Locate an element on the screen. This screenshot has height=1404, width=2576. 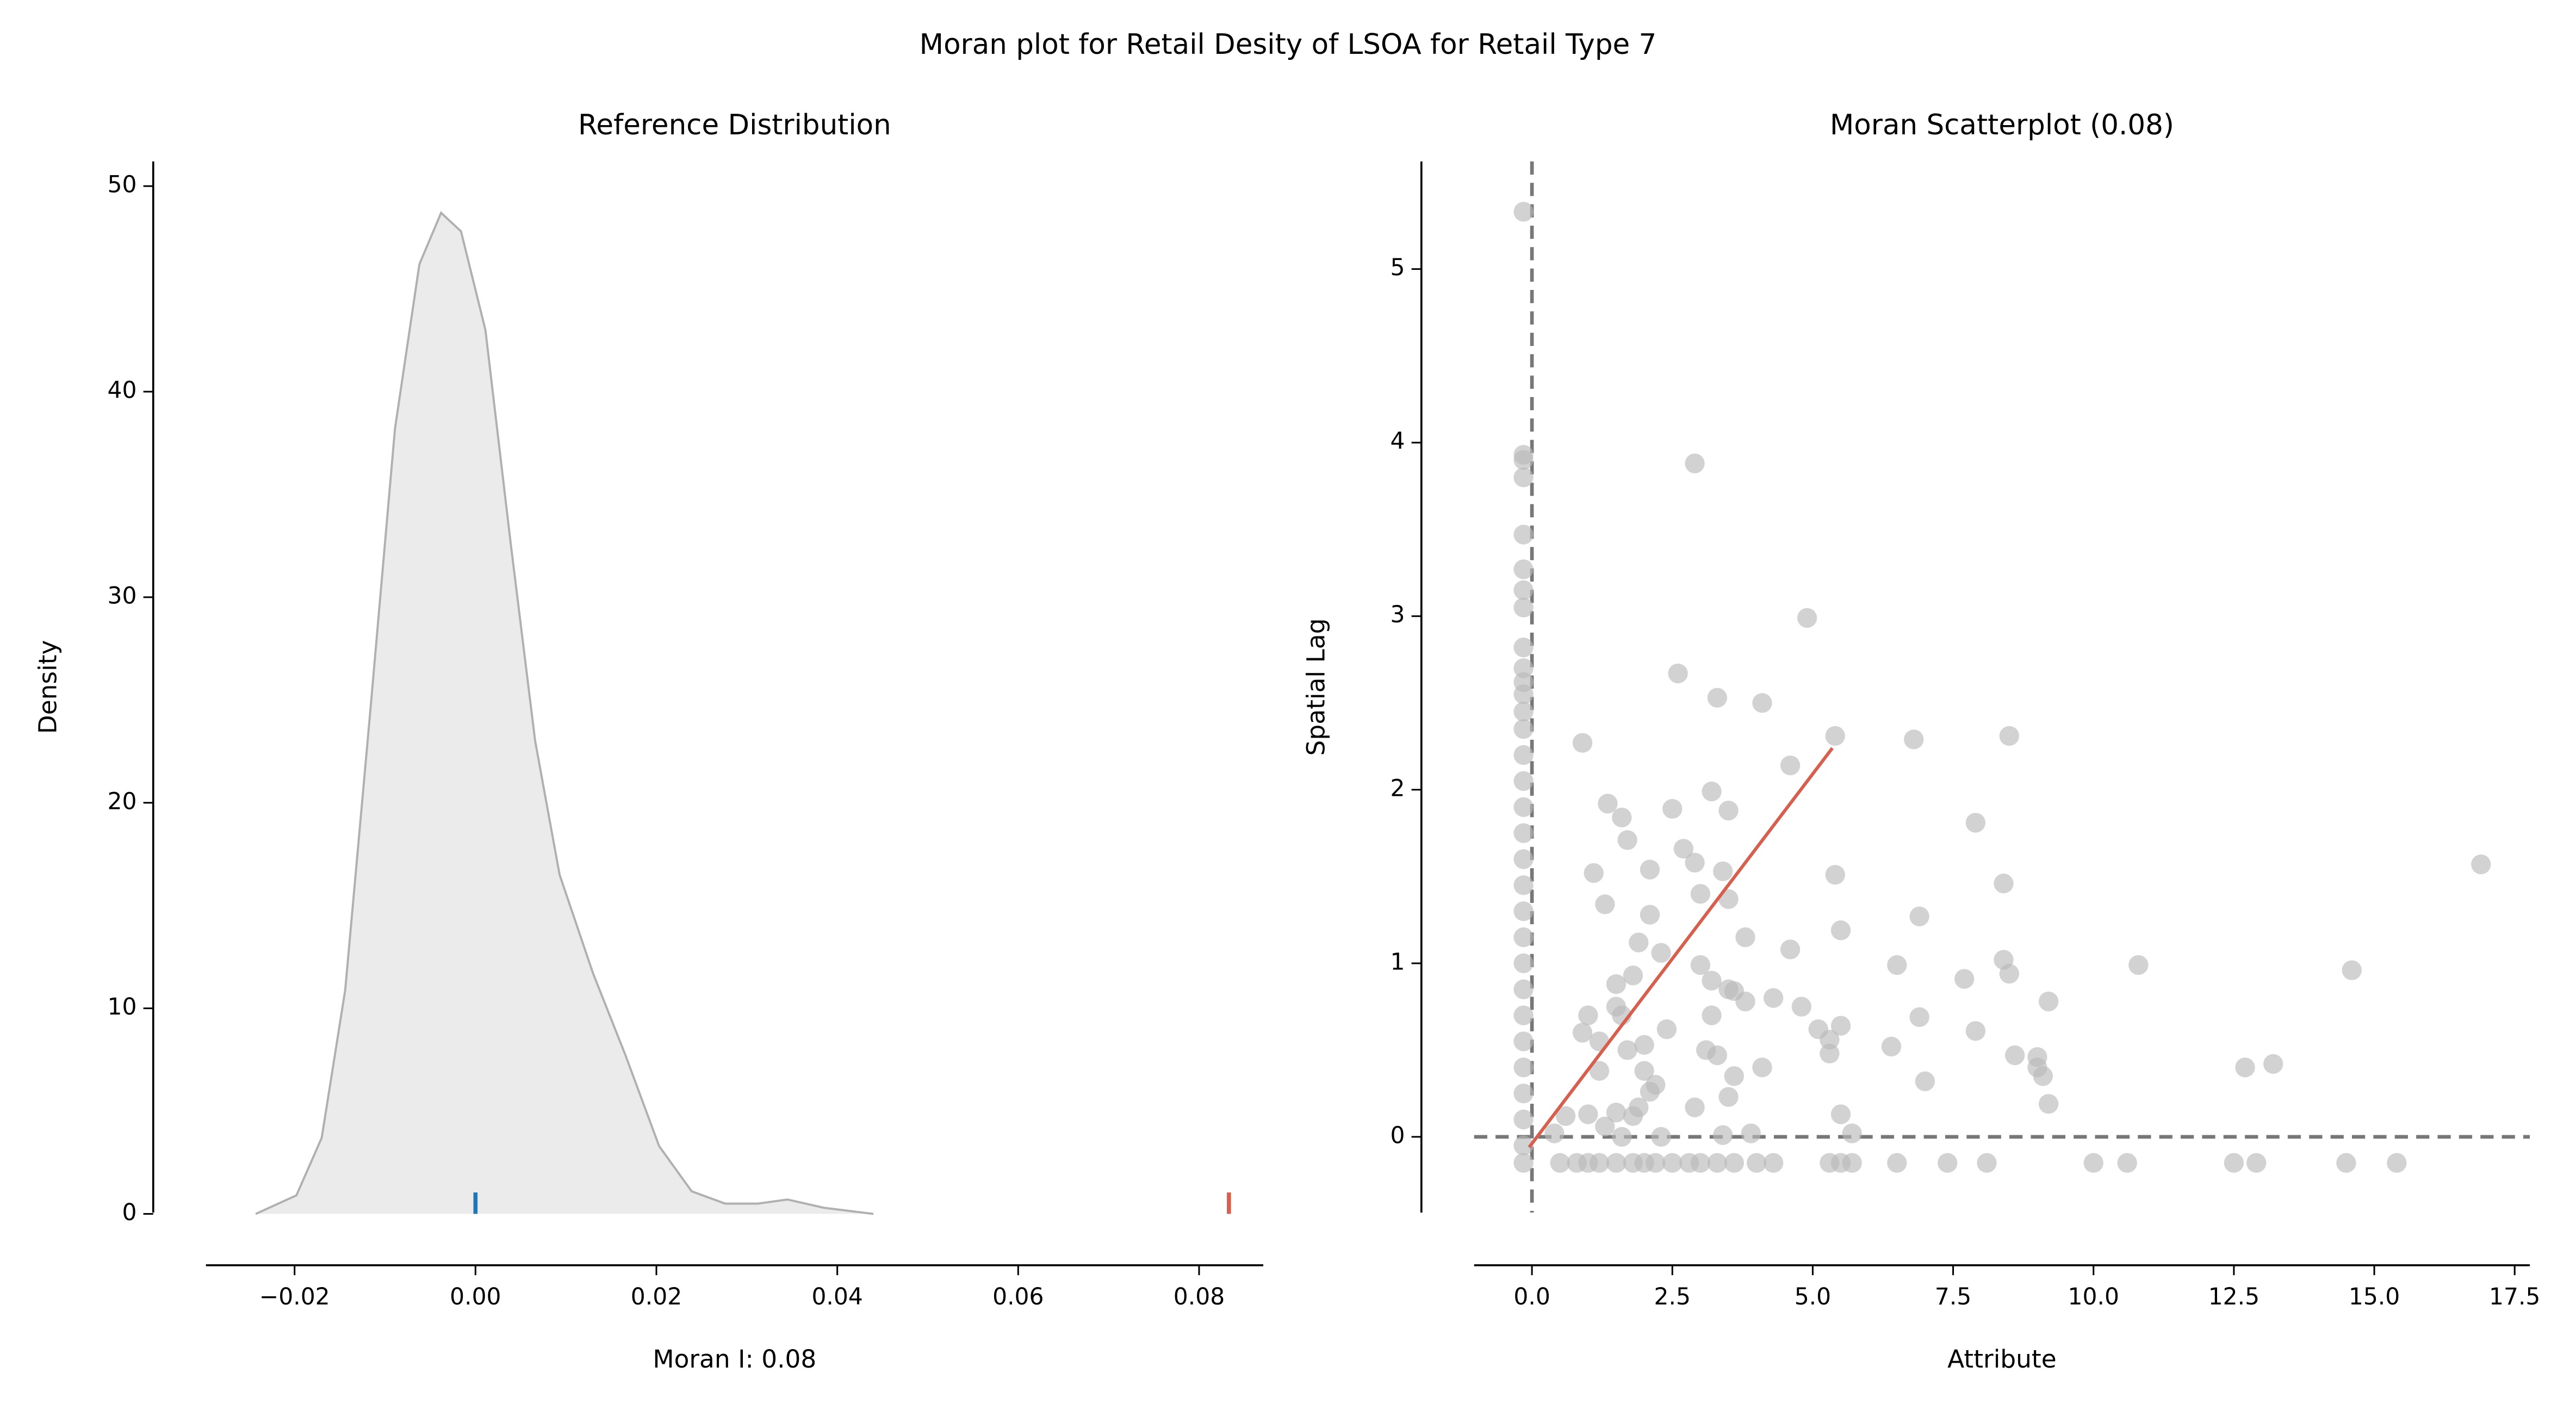
x-tick-label: 7.5 is located at coordinates (1953, 1296).